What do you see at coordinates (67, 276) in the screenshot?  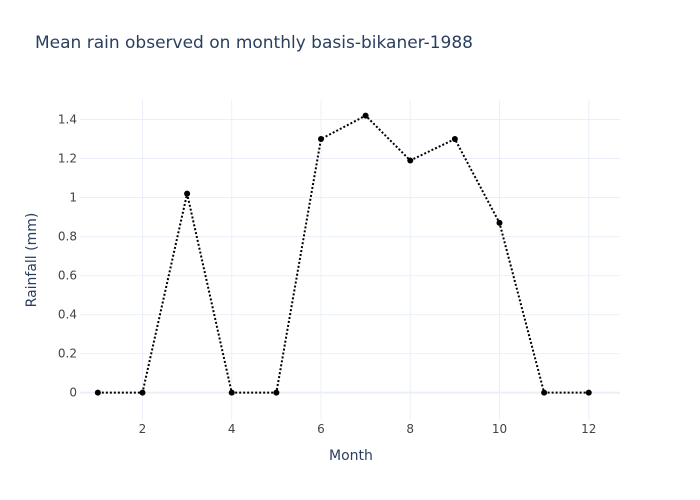 I see `y-tick-label: 0.6` at bounding box center [67, 276].